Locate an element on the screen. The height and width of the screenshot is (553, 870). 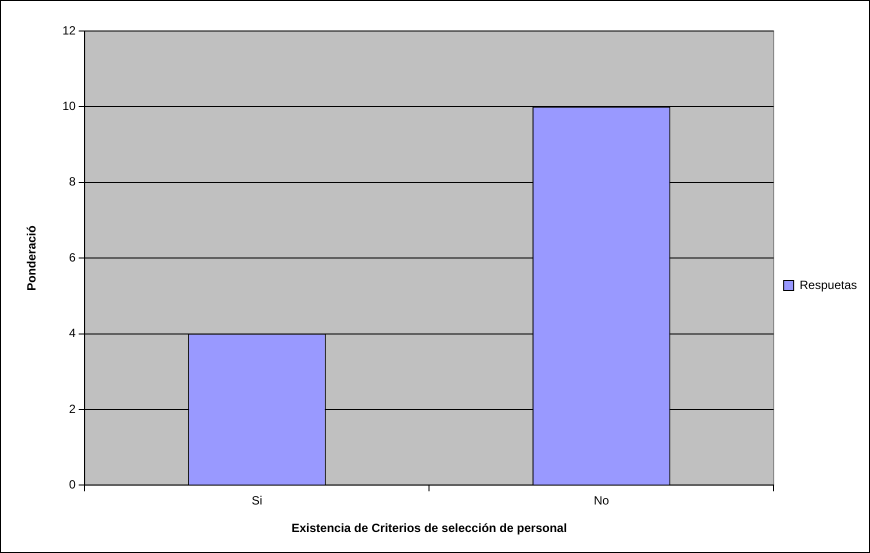
x-tick-label: Si is located at coordinates (257, 501).